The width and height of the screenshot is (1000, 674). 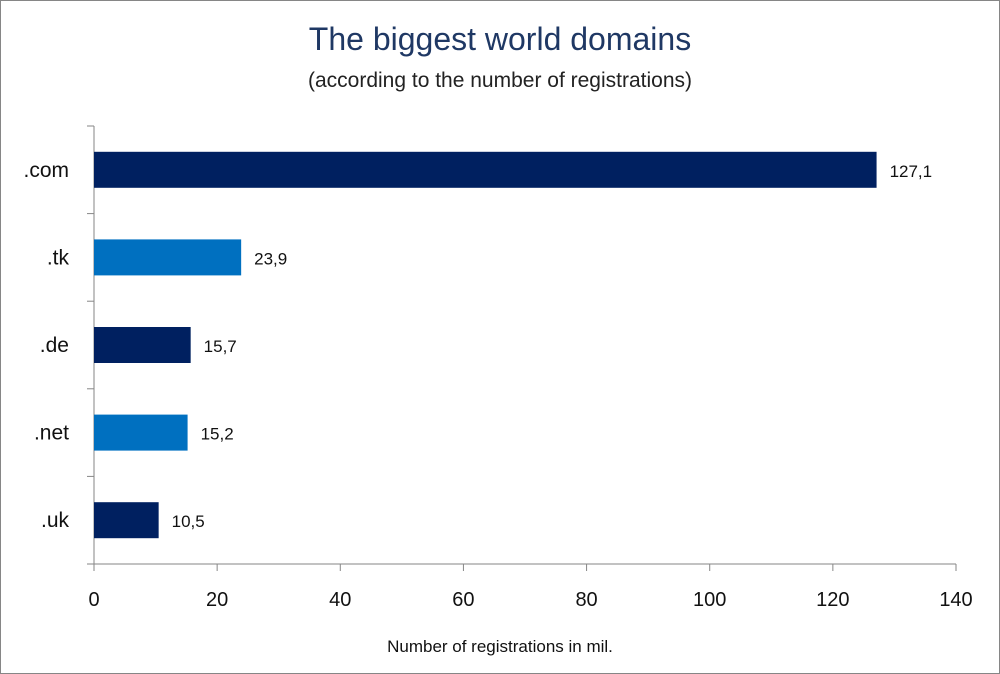 What do you see at coordinates (188, 521) in the screenshot?
I see `data-label: 10,5` at bounding box center [188, 521].